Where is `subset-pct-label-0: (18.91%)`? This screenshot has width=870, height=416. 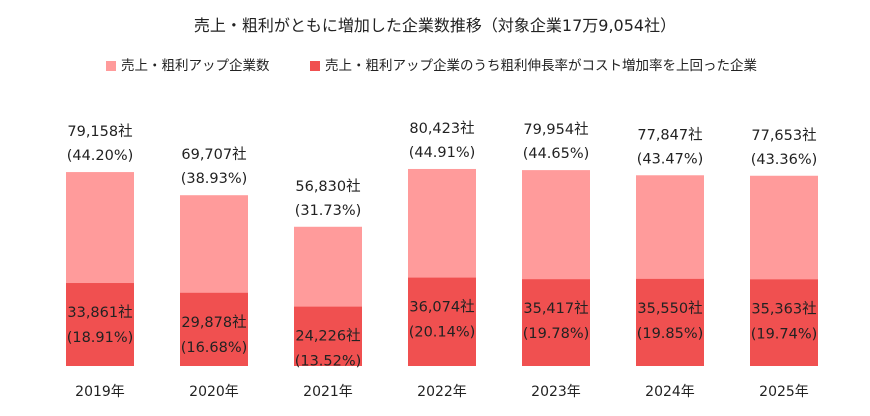
subset-pct-label-0: (18.91%) is located at coordinates (100, 338).